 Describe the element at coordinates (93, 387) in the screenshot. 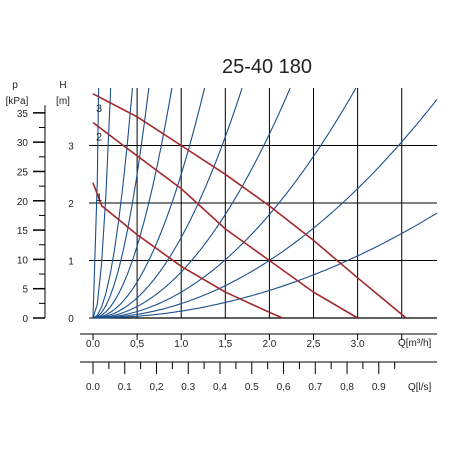

I see `flow-ls-axis-tick-label: 0.0` at that location.